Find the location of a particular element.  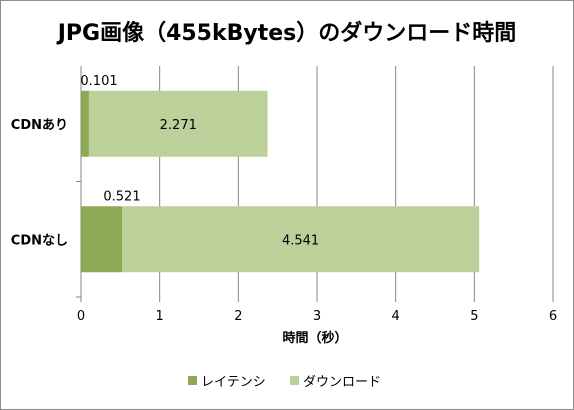

x-tick-labels: 0 1 2 3 4 5 6 is located at coordinates (317, 316).